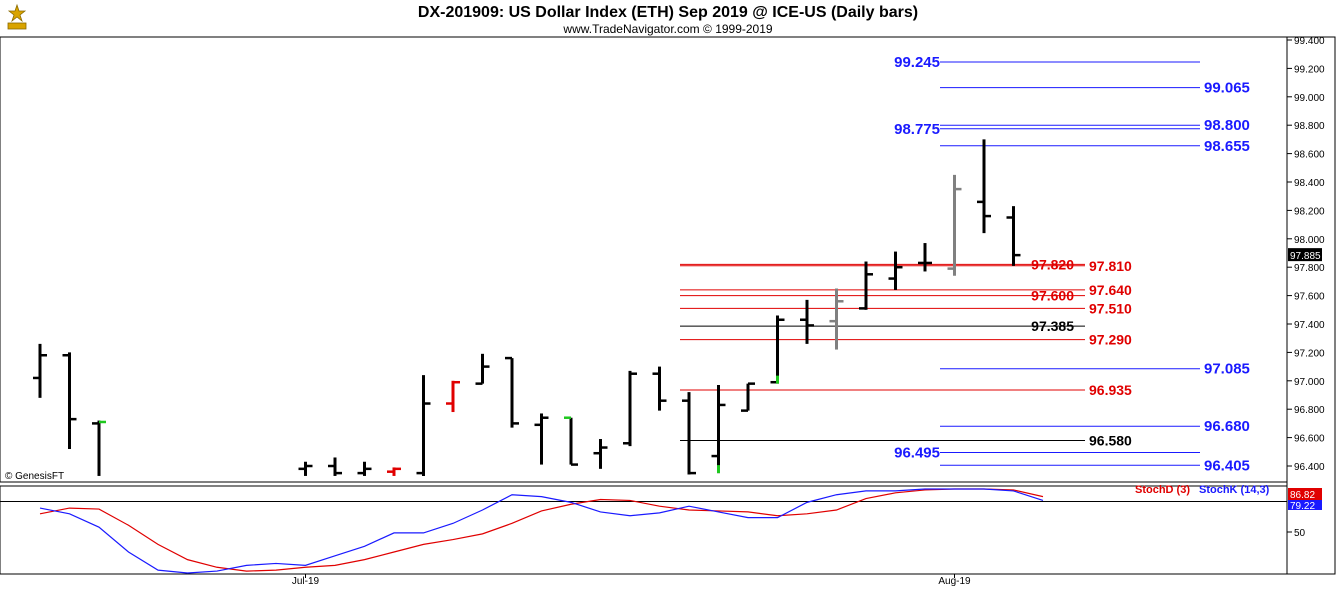 This screenshot has height=591, width=1336. I want to click on level-label: 96.580, so click(1110, 440).